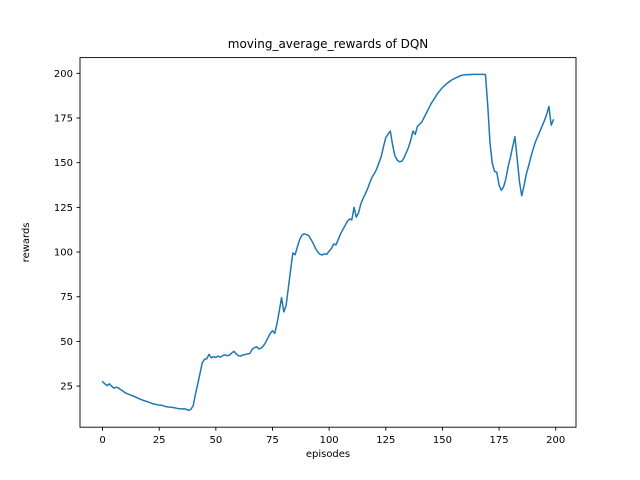 The image size is (640, 480). I want to click on y-axis-ticks: 25 50 75 100 125 150 175 200, so click(67, 231).